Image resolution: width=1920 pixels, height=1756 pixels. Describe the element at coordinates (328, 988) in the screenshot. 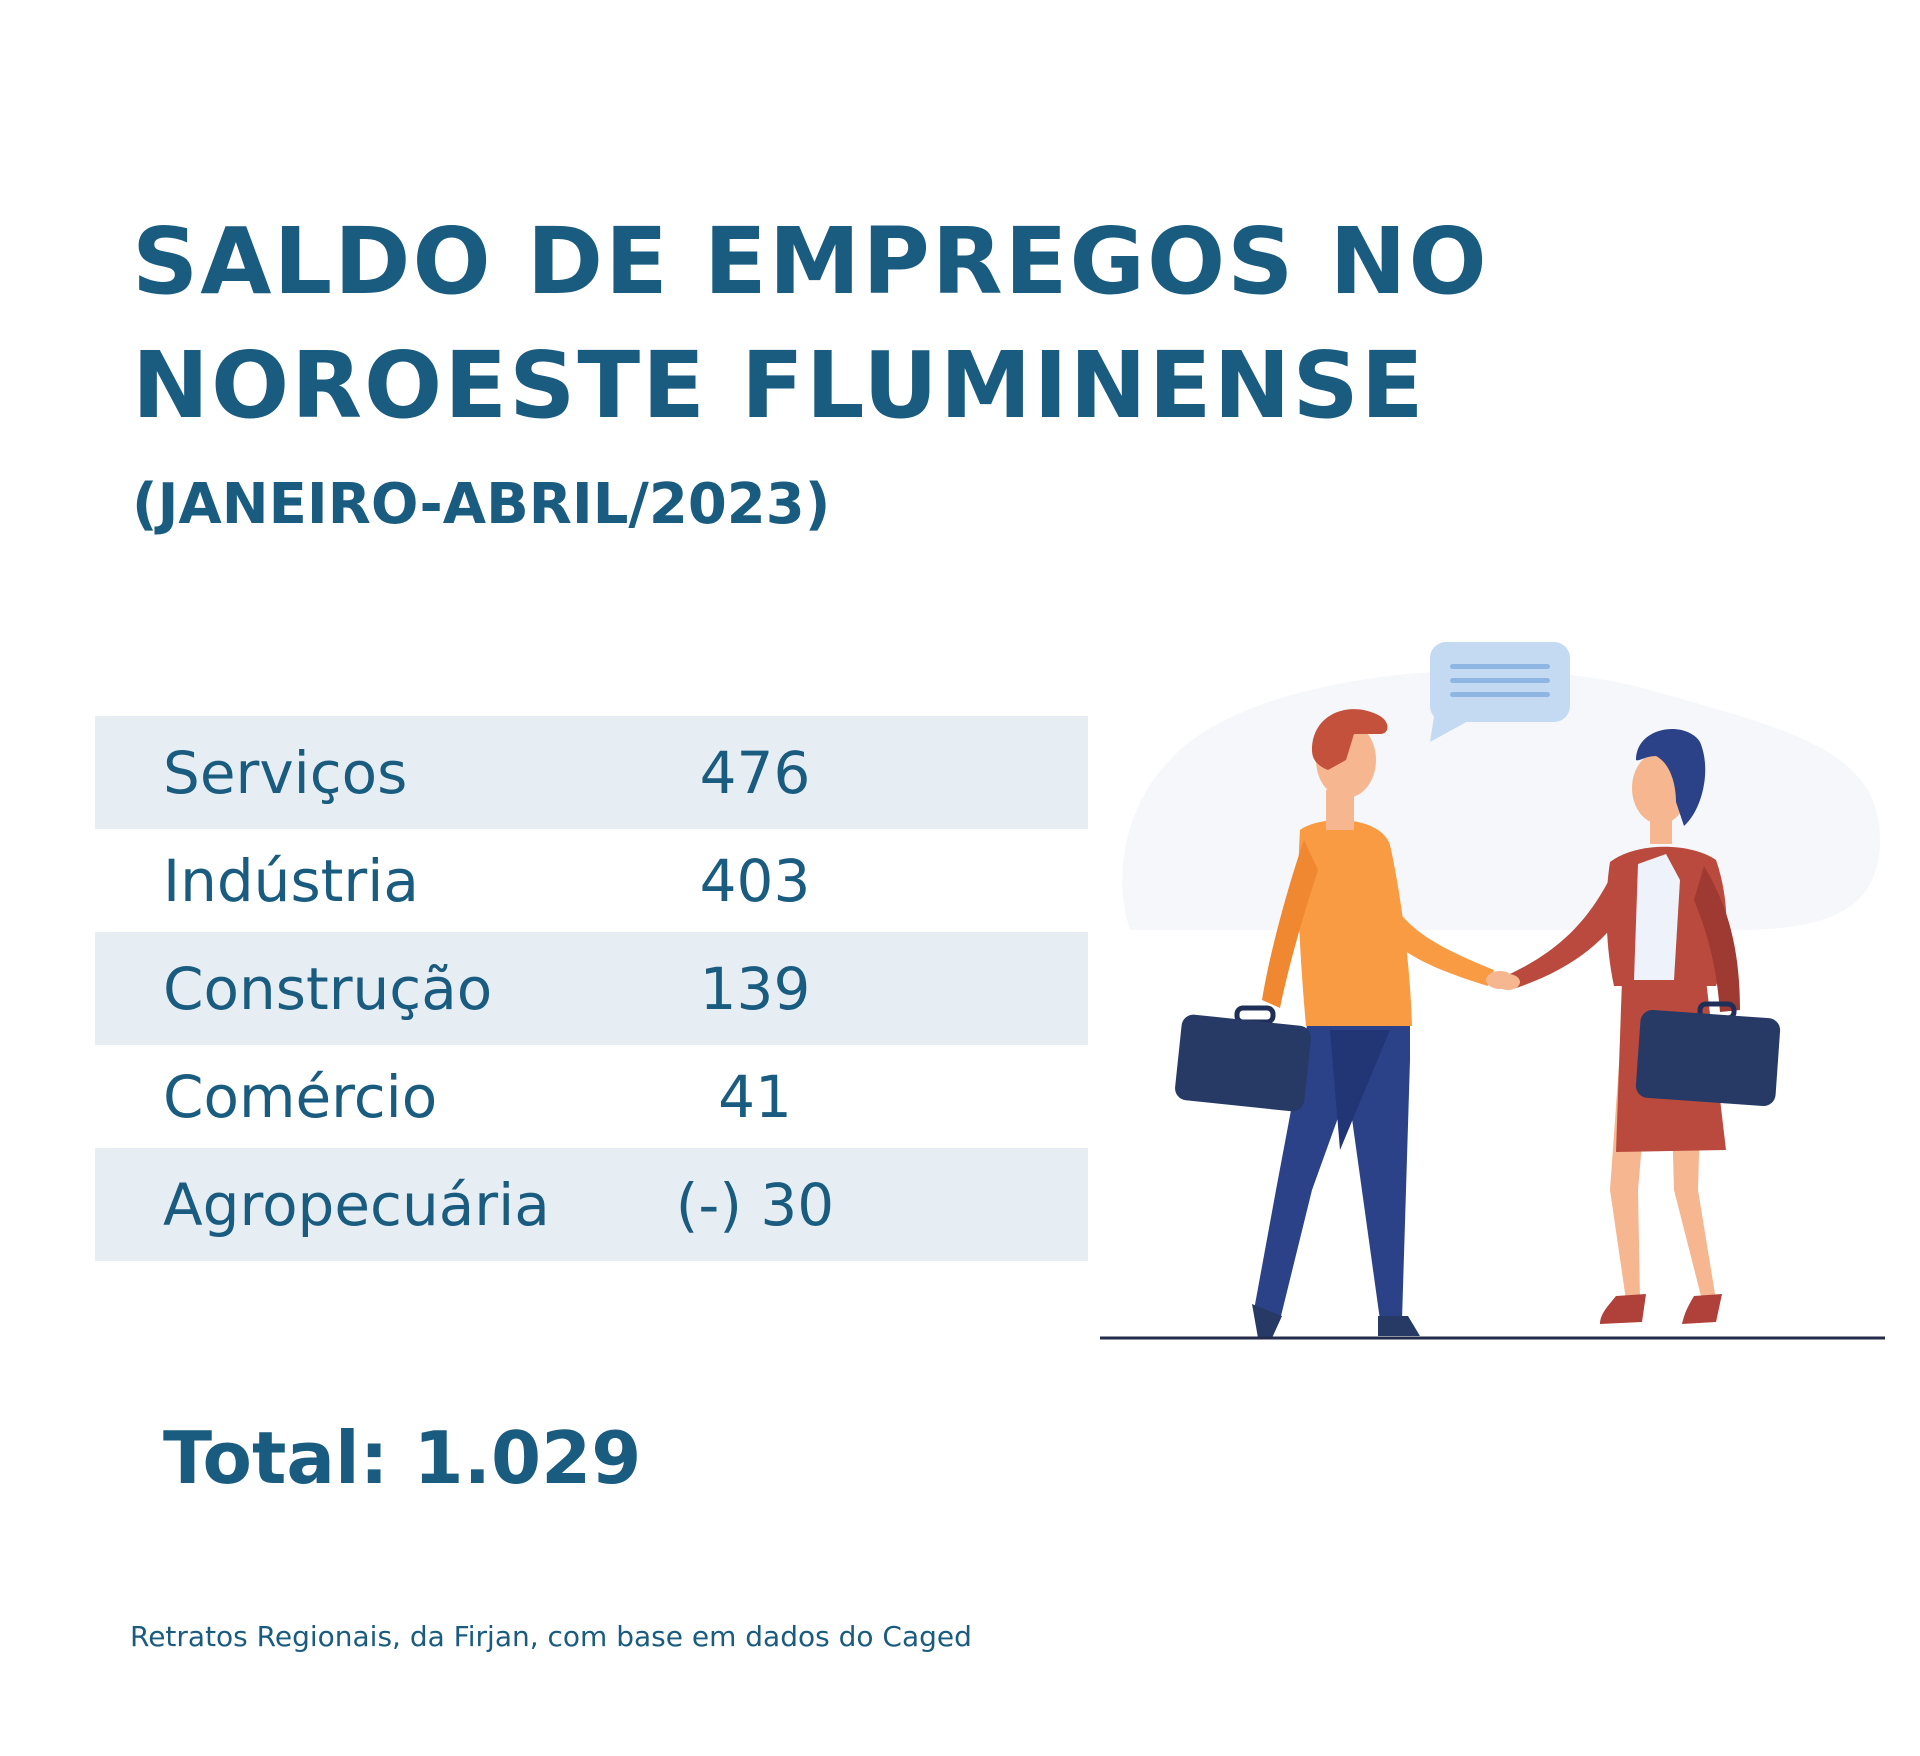

I see `row-label: Construção` at that location.